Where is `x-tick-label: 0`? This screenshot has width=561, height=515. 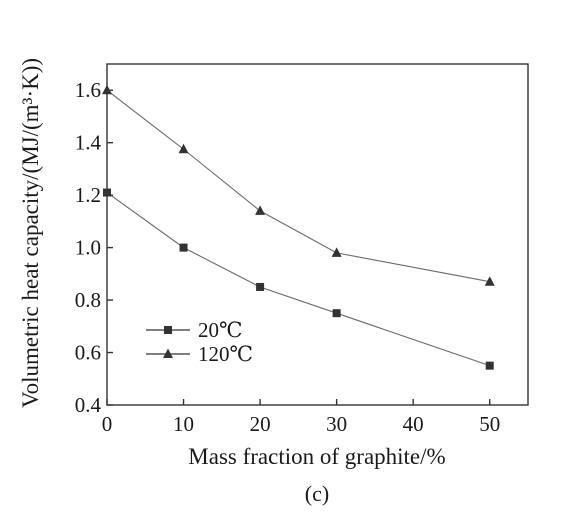
x-tick-label: 0 is located at coordinates (107, 424).